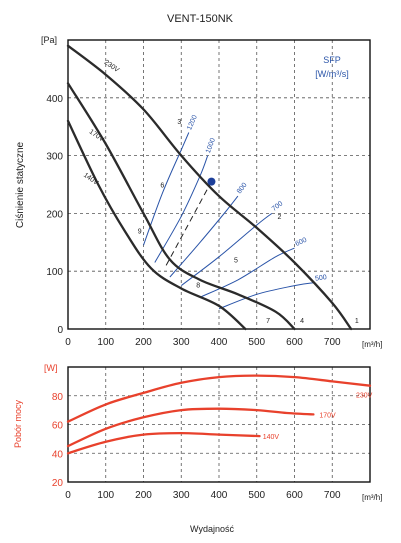 The image size is (401, 543). Describe the element at coordinates (140, 232) in the screenshot. I see `point-label-9: 9` at that location.